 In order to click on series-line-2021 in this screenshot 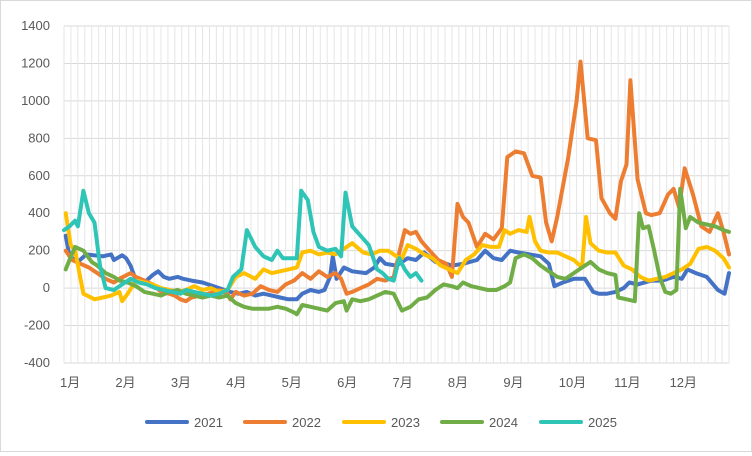, I will do `click(397, 267)`.